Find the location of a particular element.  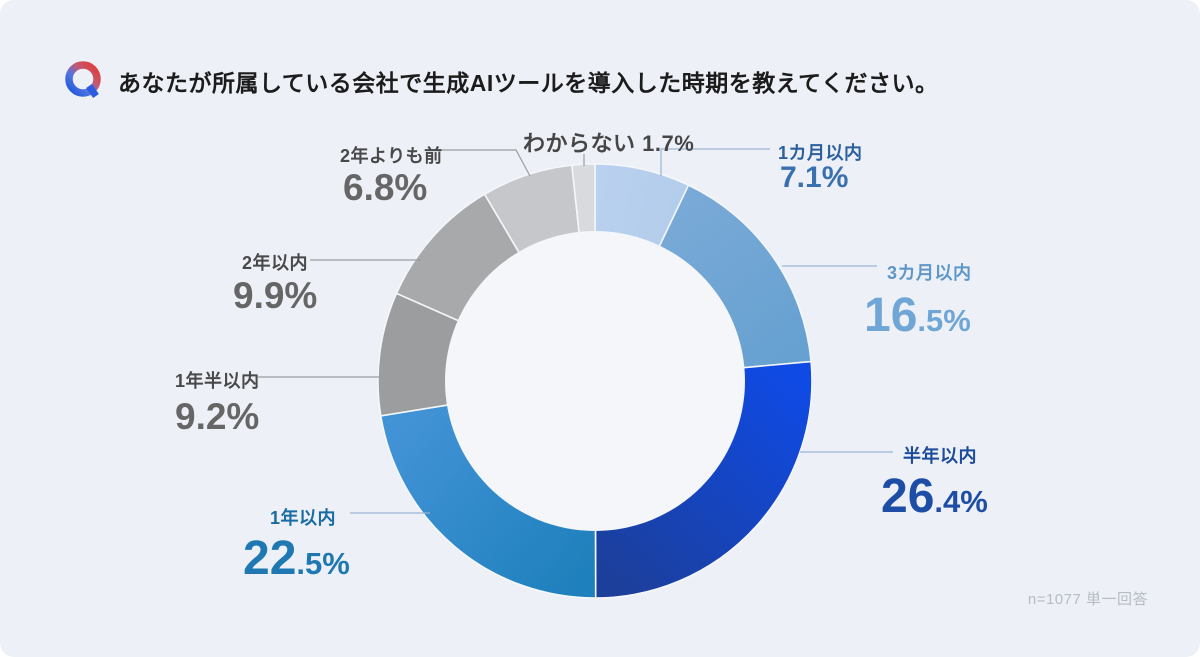

segment-value-1: 16.5% is located at coordinates (917, 315).